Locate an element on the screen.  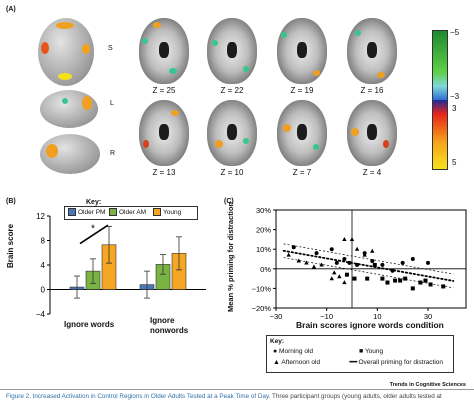
caption-rule is located at coordinates (237, 389).